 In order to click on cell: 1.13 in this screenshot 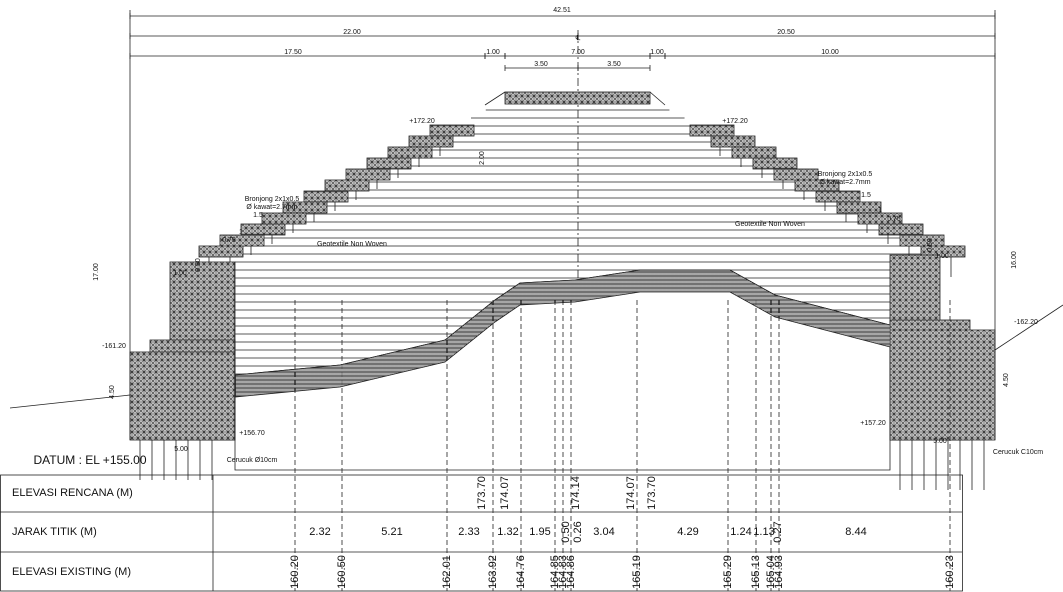, I will do `click(763, 532)`.